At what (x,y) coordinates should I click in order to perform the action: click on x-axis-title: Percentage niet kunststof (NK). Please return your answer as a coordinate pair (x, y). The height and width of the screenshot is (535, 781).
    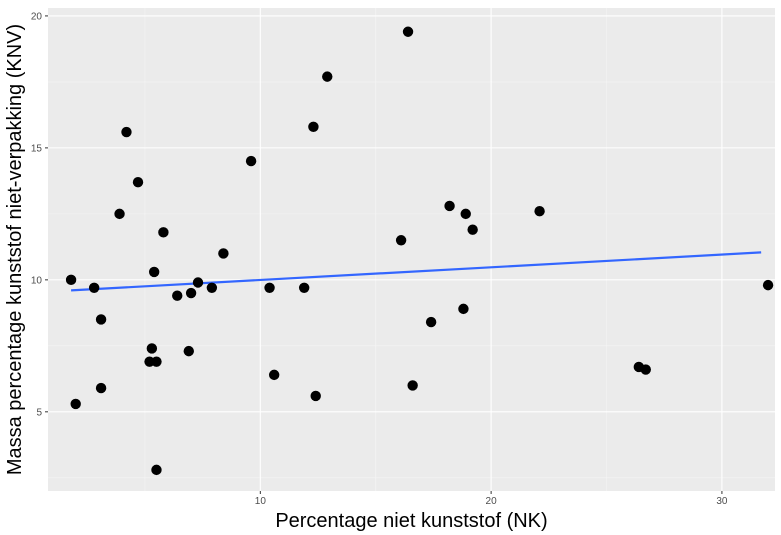
    Looking at the image, I should click on (411, 521).